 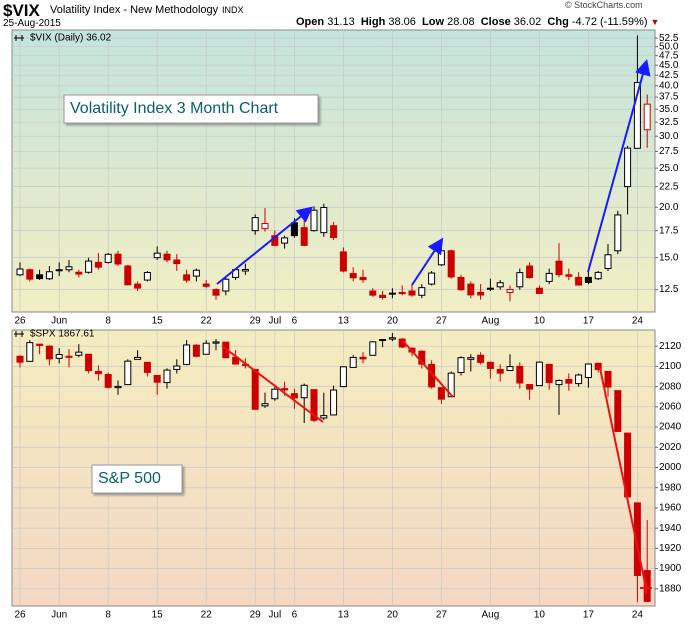 I want to click on x-tick-label: 15, so click(x=158, y=615).